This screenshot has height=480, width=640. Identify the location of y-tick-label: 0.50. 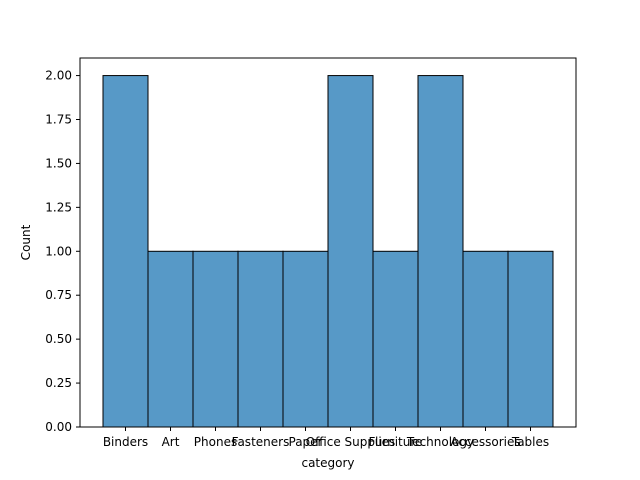
(58, 339).